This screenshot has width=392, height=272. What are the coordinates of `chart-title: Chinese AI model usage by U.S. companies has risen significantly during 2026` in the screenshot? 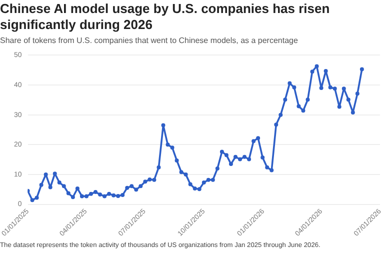 It's located at (165, 16).